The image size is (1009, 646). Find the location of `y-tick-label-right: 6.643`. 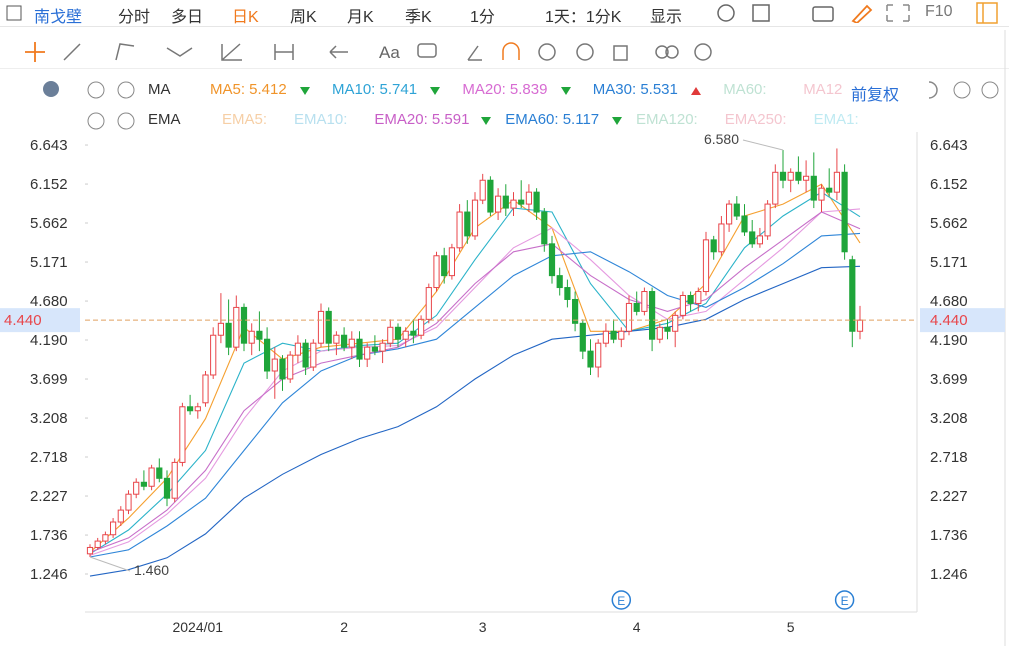

y-tick-label-right: 6.643 is located at coordinates (949, 145).